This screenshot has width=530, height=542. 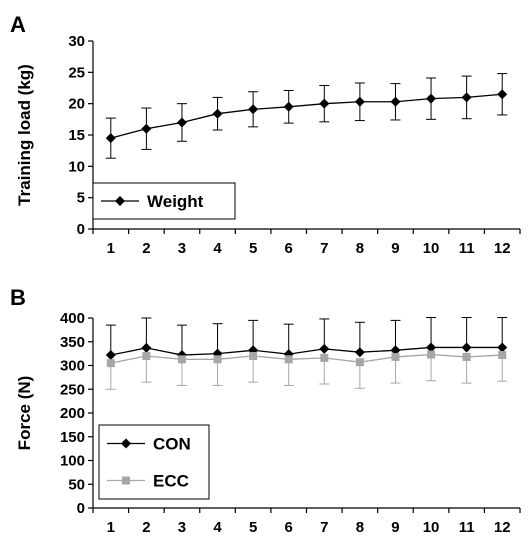 I want to click on y-tick-label: 15, so click(x=76, y=135).